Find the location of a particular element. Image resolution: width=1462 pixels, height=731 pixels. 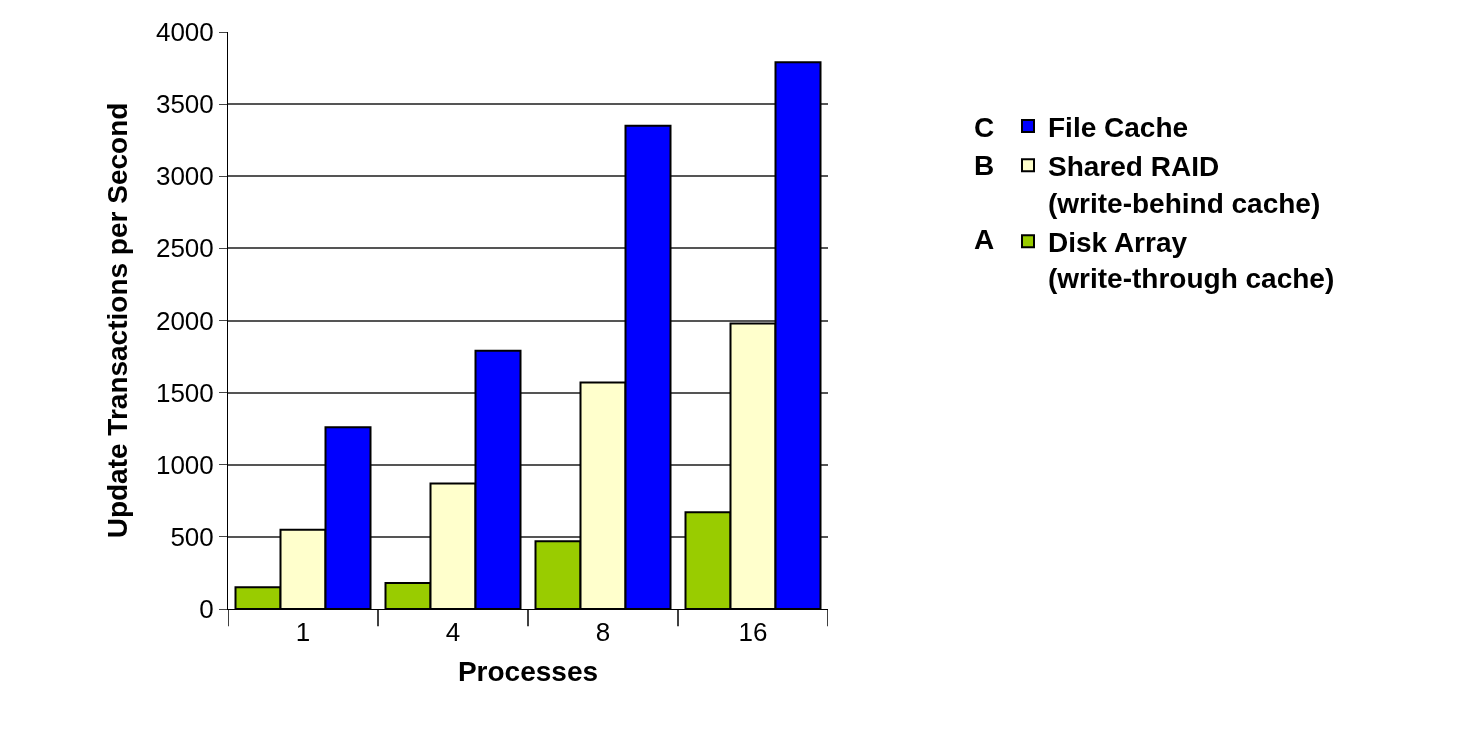

y-tick-label: 1000 is located at coordinates (184, 464).